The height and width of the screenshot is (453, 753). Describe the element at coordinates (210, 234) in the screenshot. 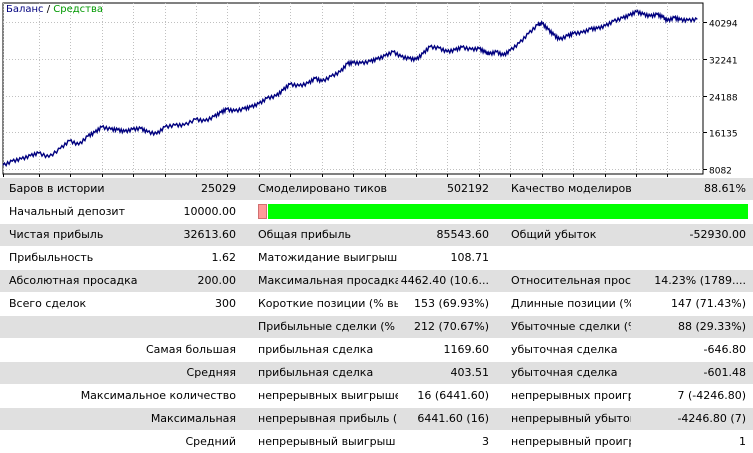

I see `report-value: 32613.60` at that location.